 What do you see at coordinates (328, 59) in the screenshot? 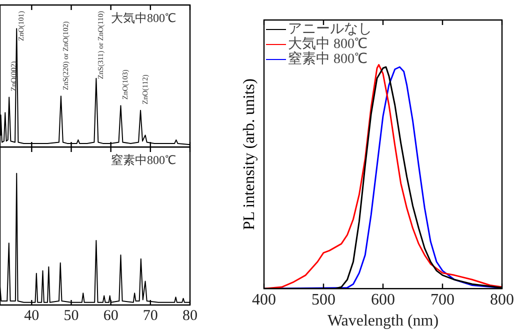
I see `legend-label: 窒素中 800℃` at bounding box center [328, 59].